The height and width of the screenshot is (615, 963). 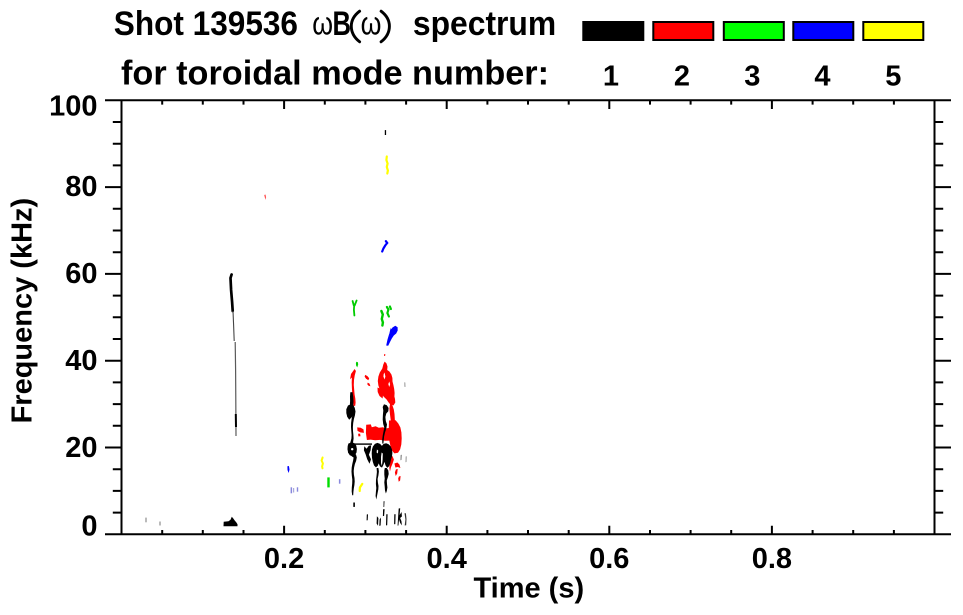 I want to click on svg-text: 20, so click(x=81, y=448).